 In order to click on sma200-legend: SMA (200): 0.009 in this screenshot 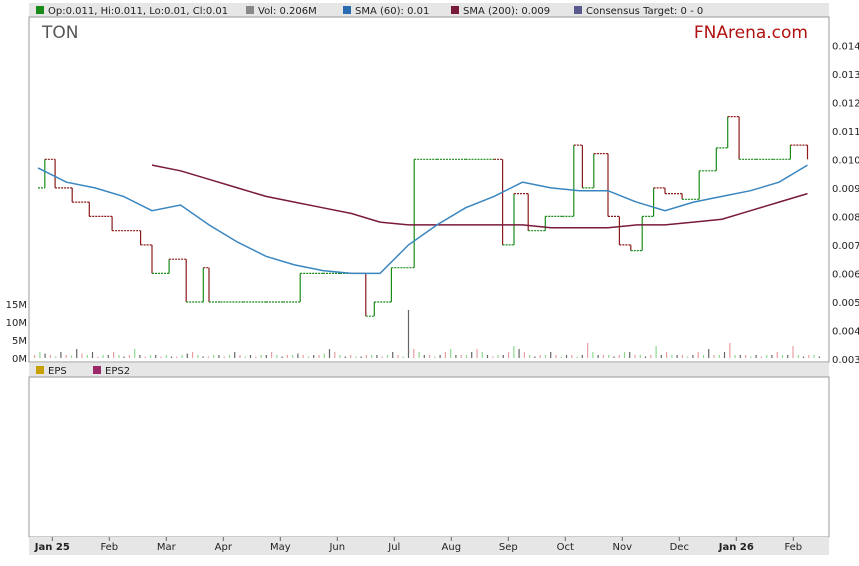, I will do `click(506, 11)`.